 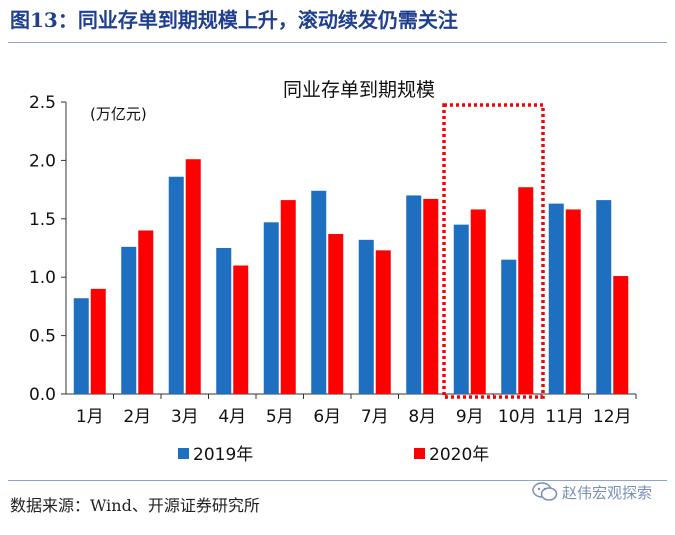 I want to click on x-tick-label: 12月, so click(x=612, y=417).